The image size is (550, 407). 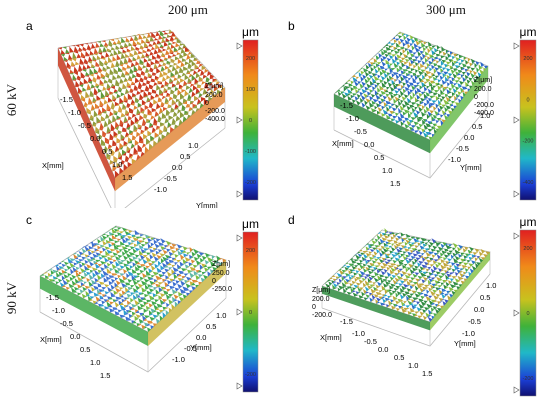 What do you see at coordinates (11, 298) in the screenshot?
I see `row-header-90kv: 90 kV` at bounding box center [11, 298].